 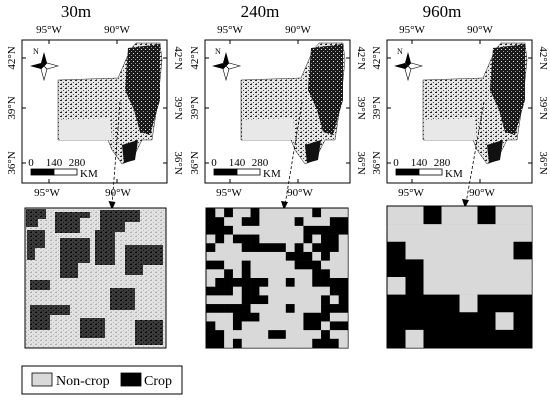 I want to click on north-label: N, so click(x=400, y=51).